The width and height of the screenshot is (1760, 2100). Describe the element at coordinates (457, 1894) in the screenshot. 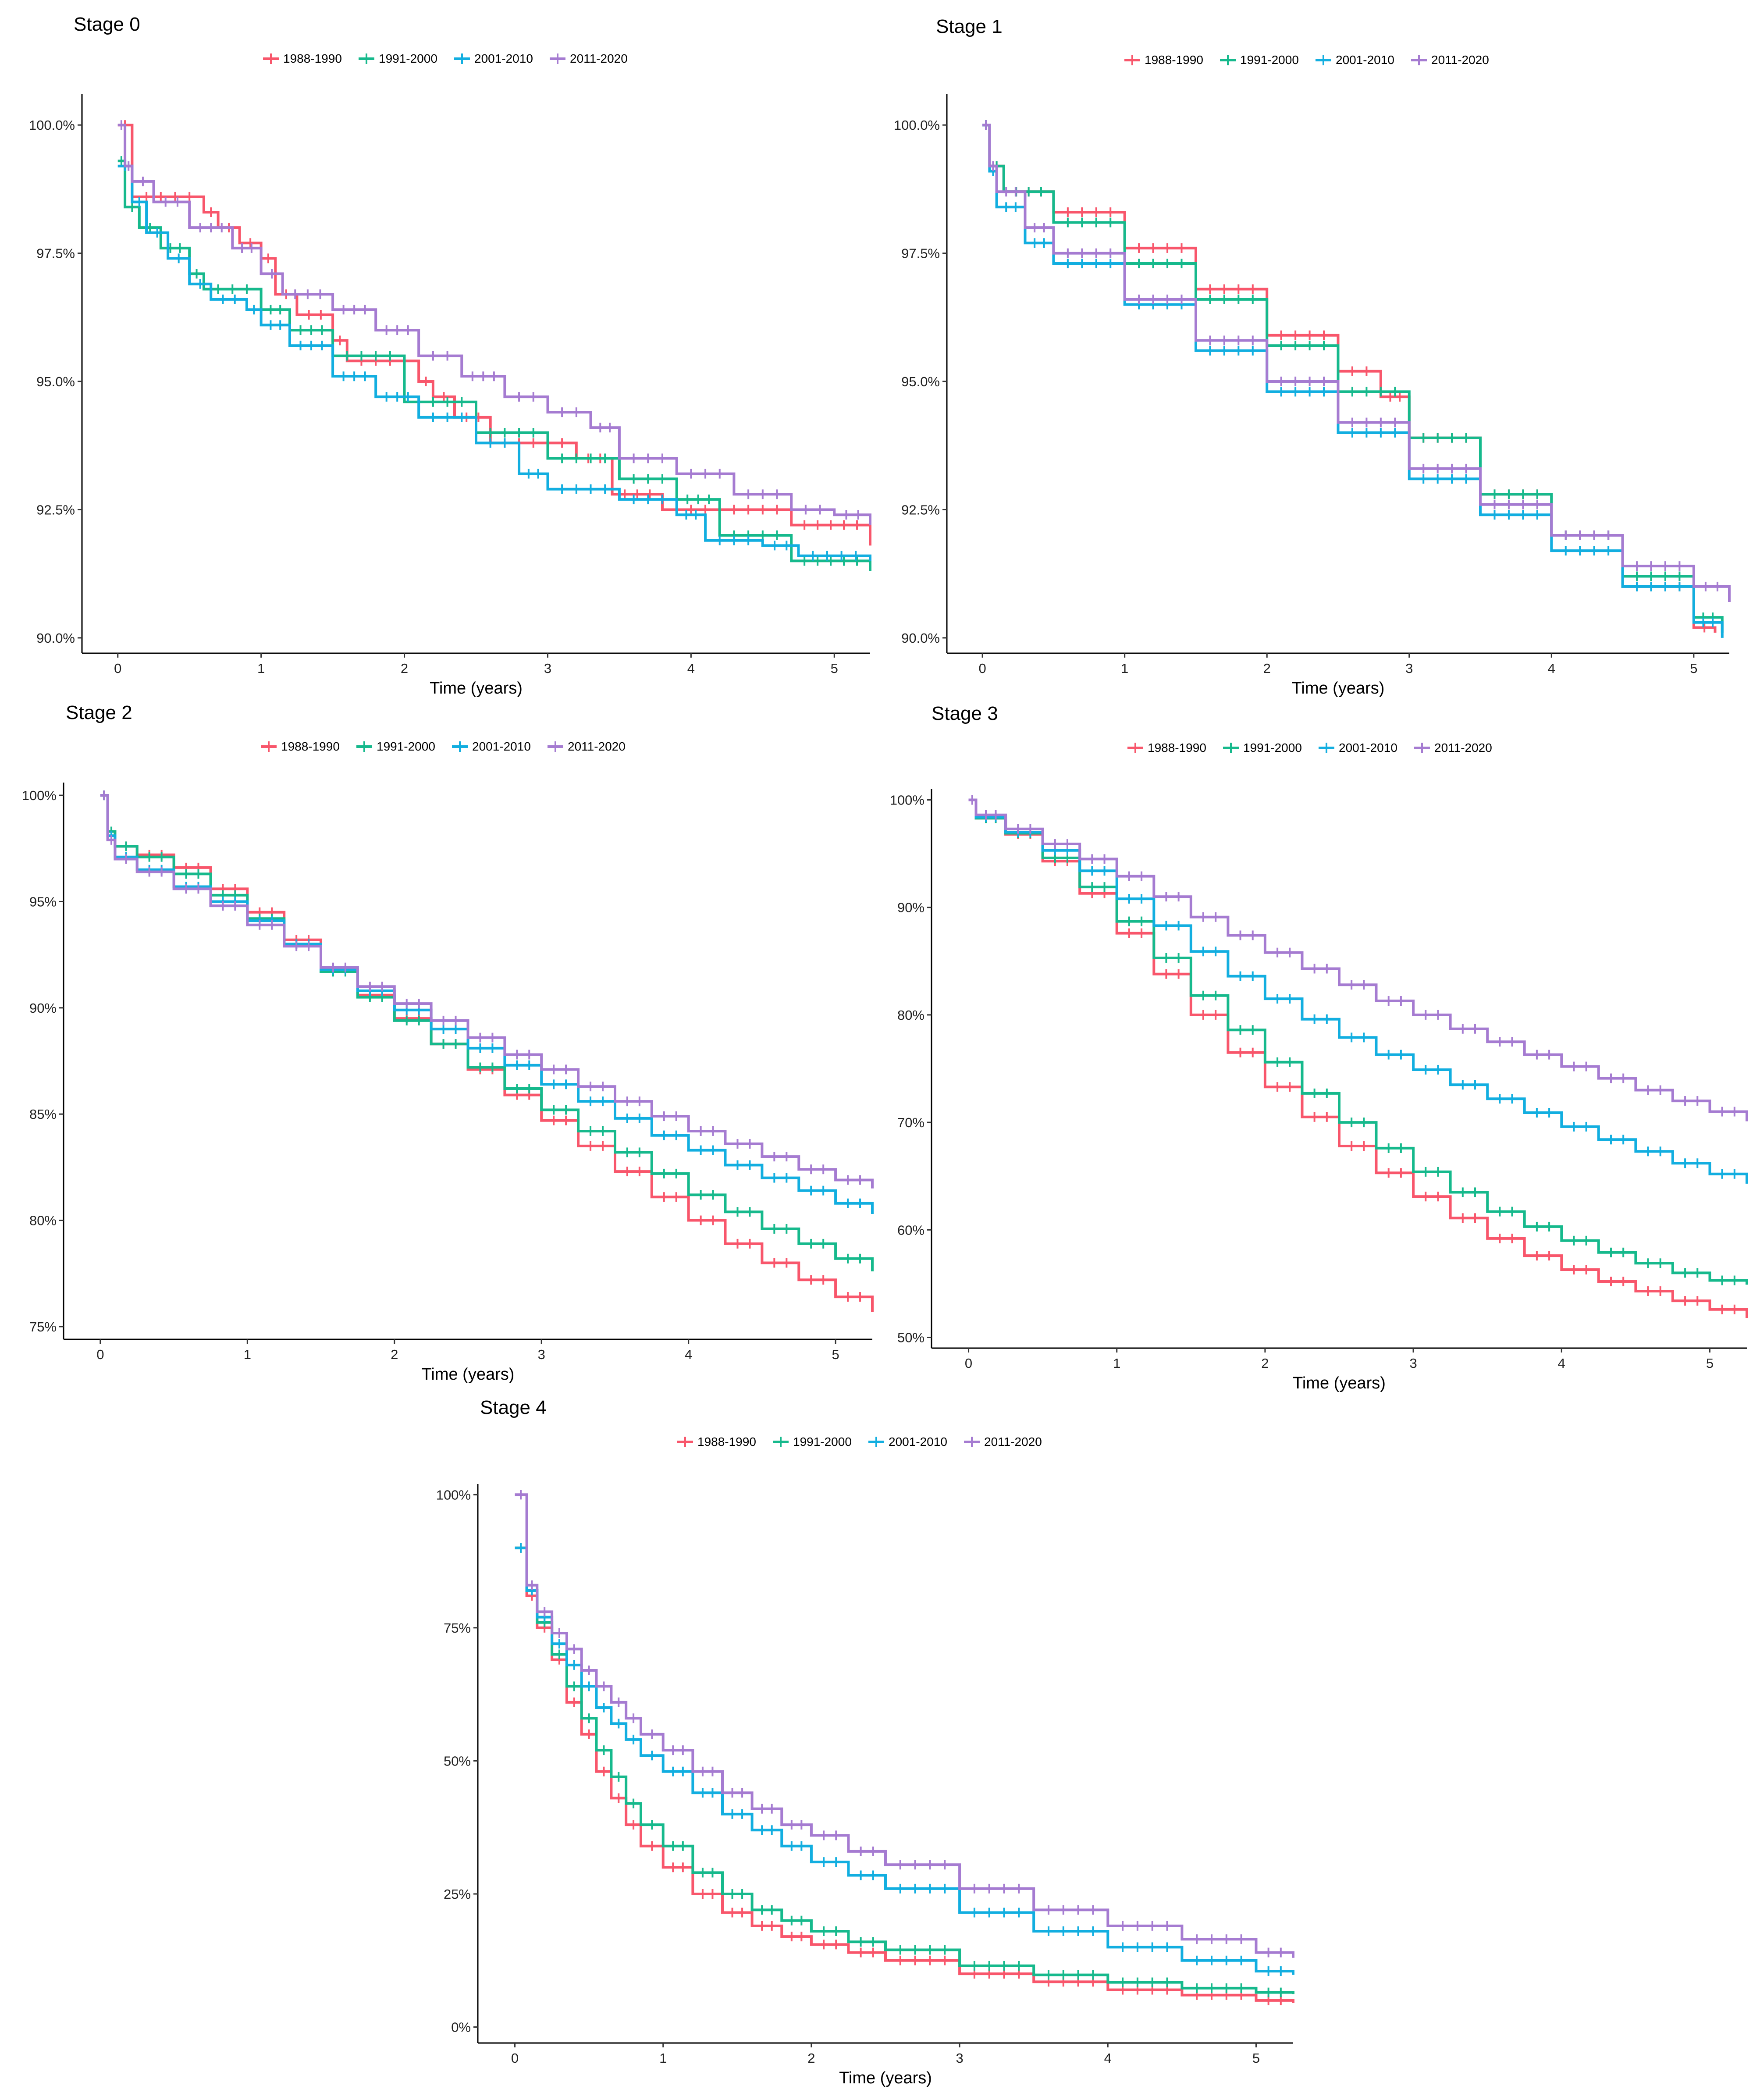

I see `y-tick-label: 25%` at that location.